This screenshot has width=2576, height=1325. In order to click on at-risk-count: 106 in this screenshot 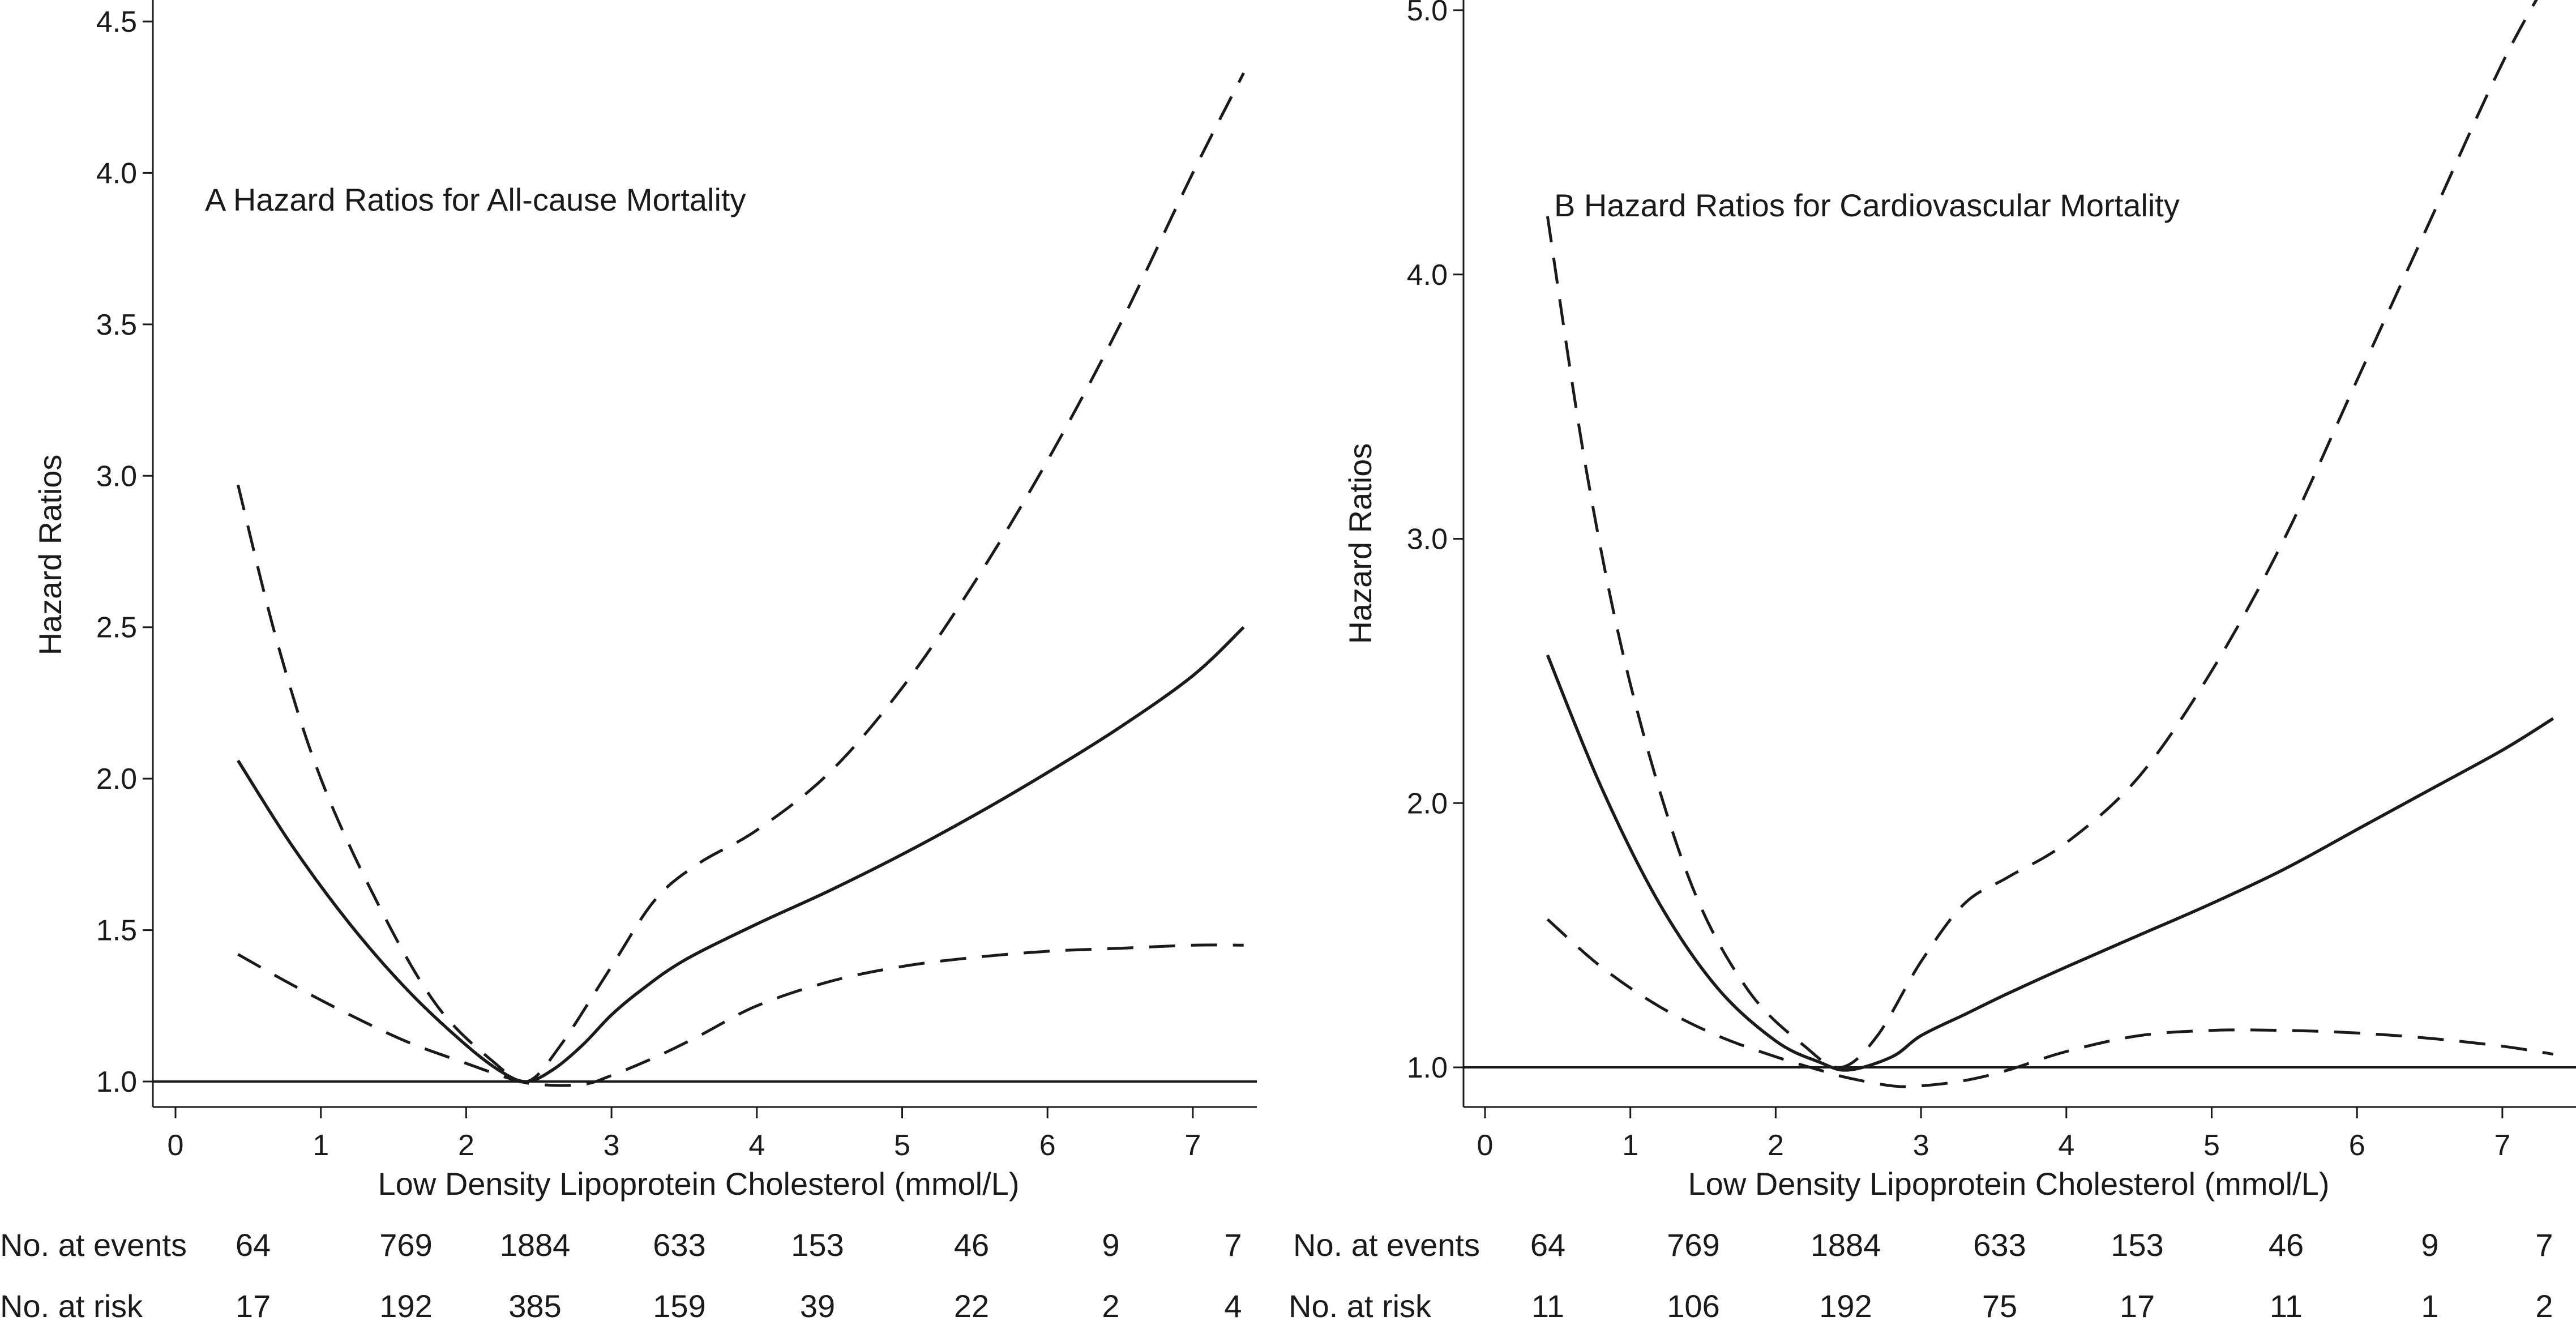, I will do `click(1693, 1306)`.